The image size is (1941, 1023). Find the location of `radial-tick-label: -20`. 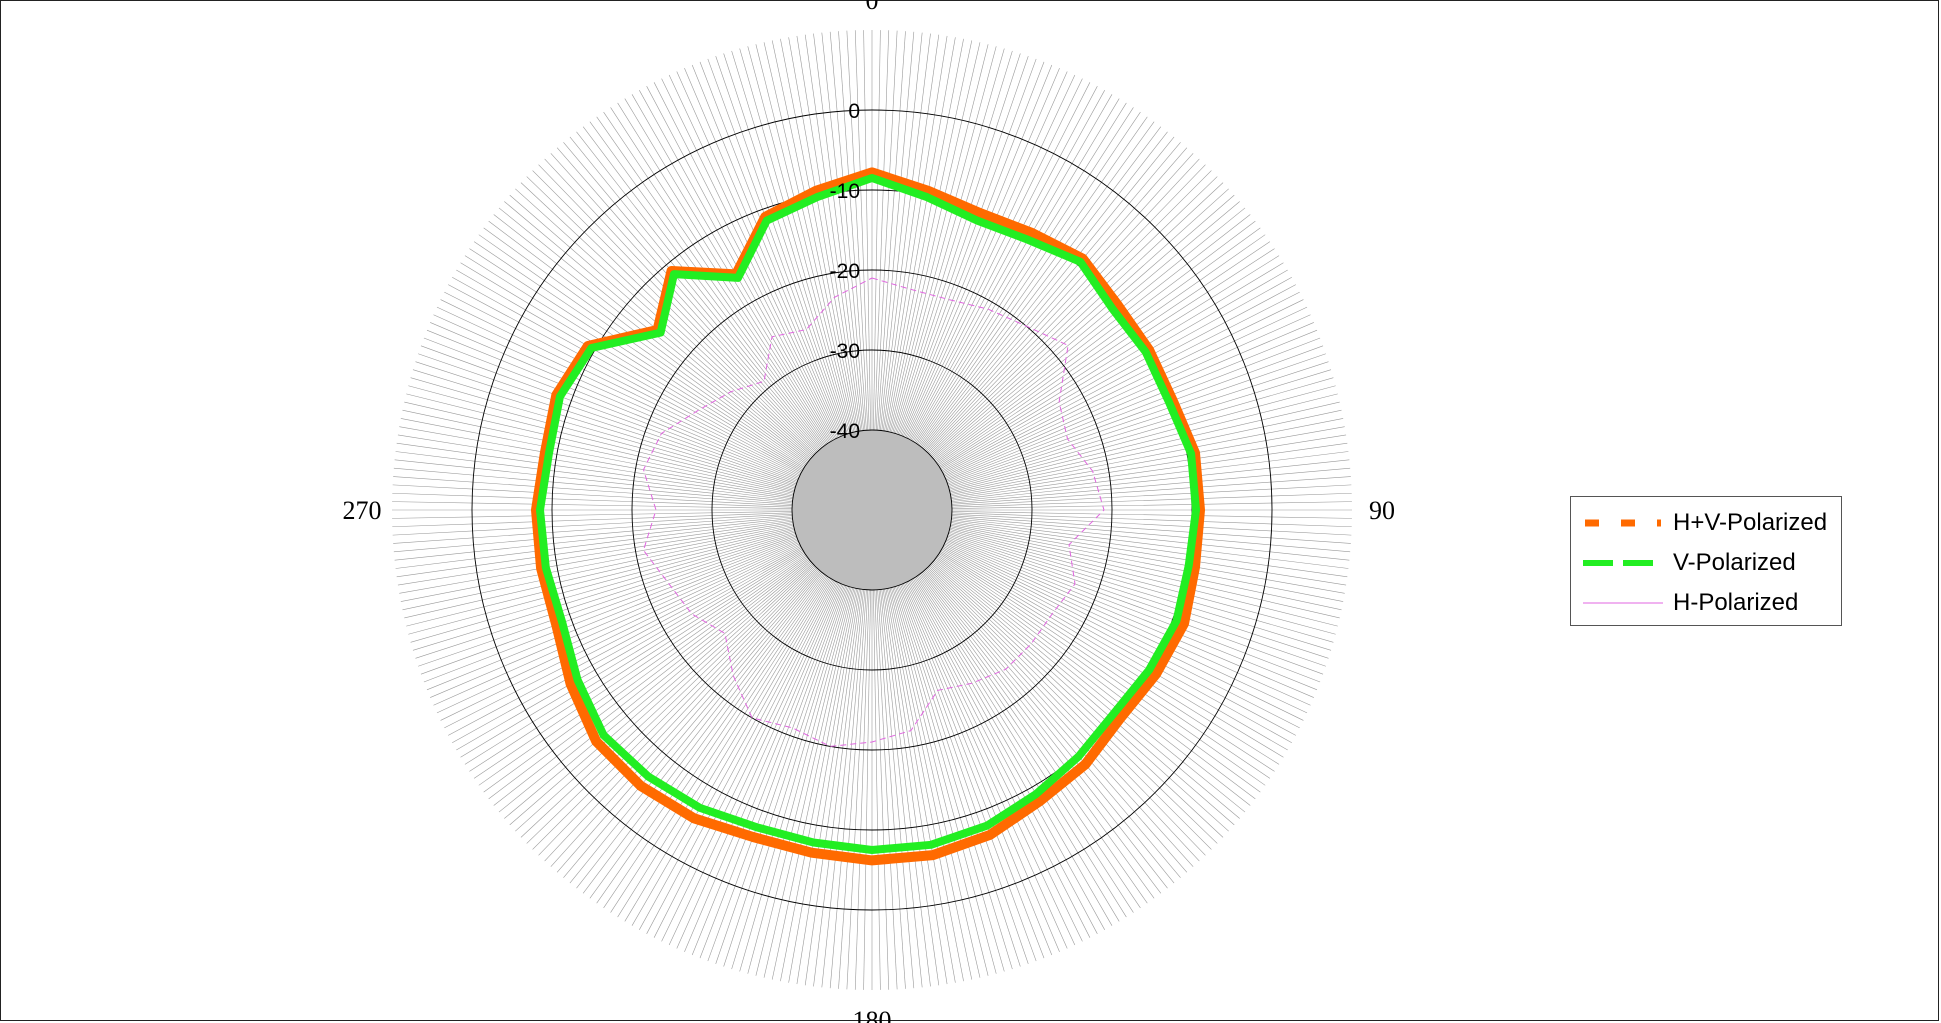

radial-tick-label: -20 is located at coordinates (845, 271).